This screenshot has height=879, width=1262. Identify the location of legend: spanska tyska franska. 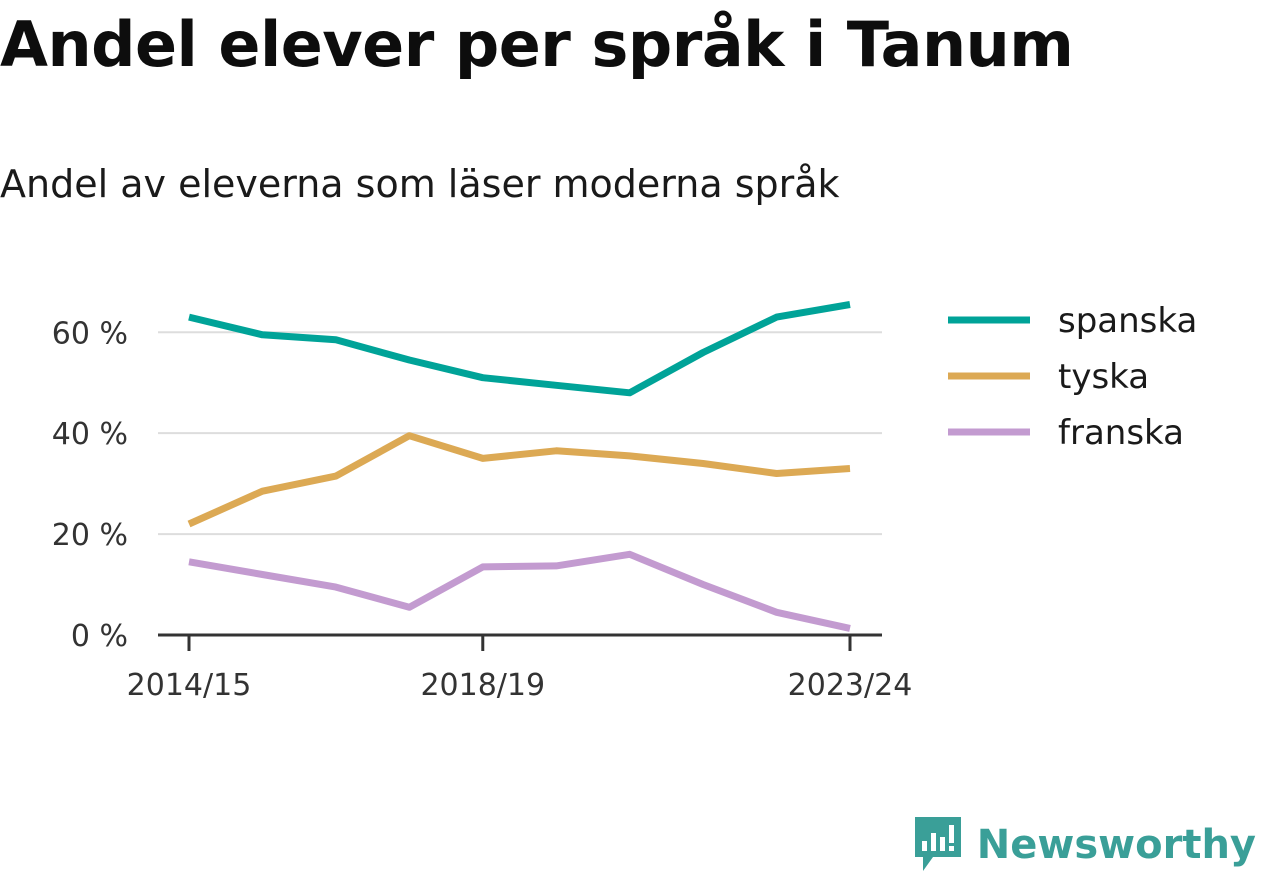
(1072, 377).